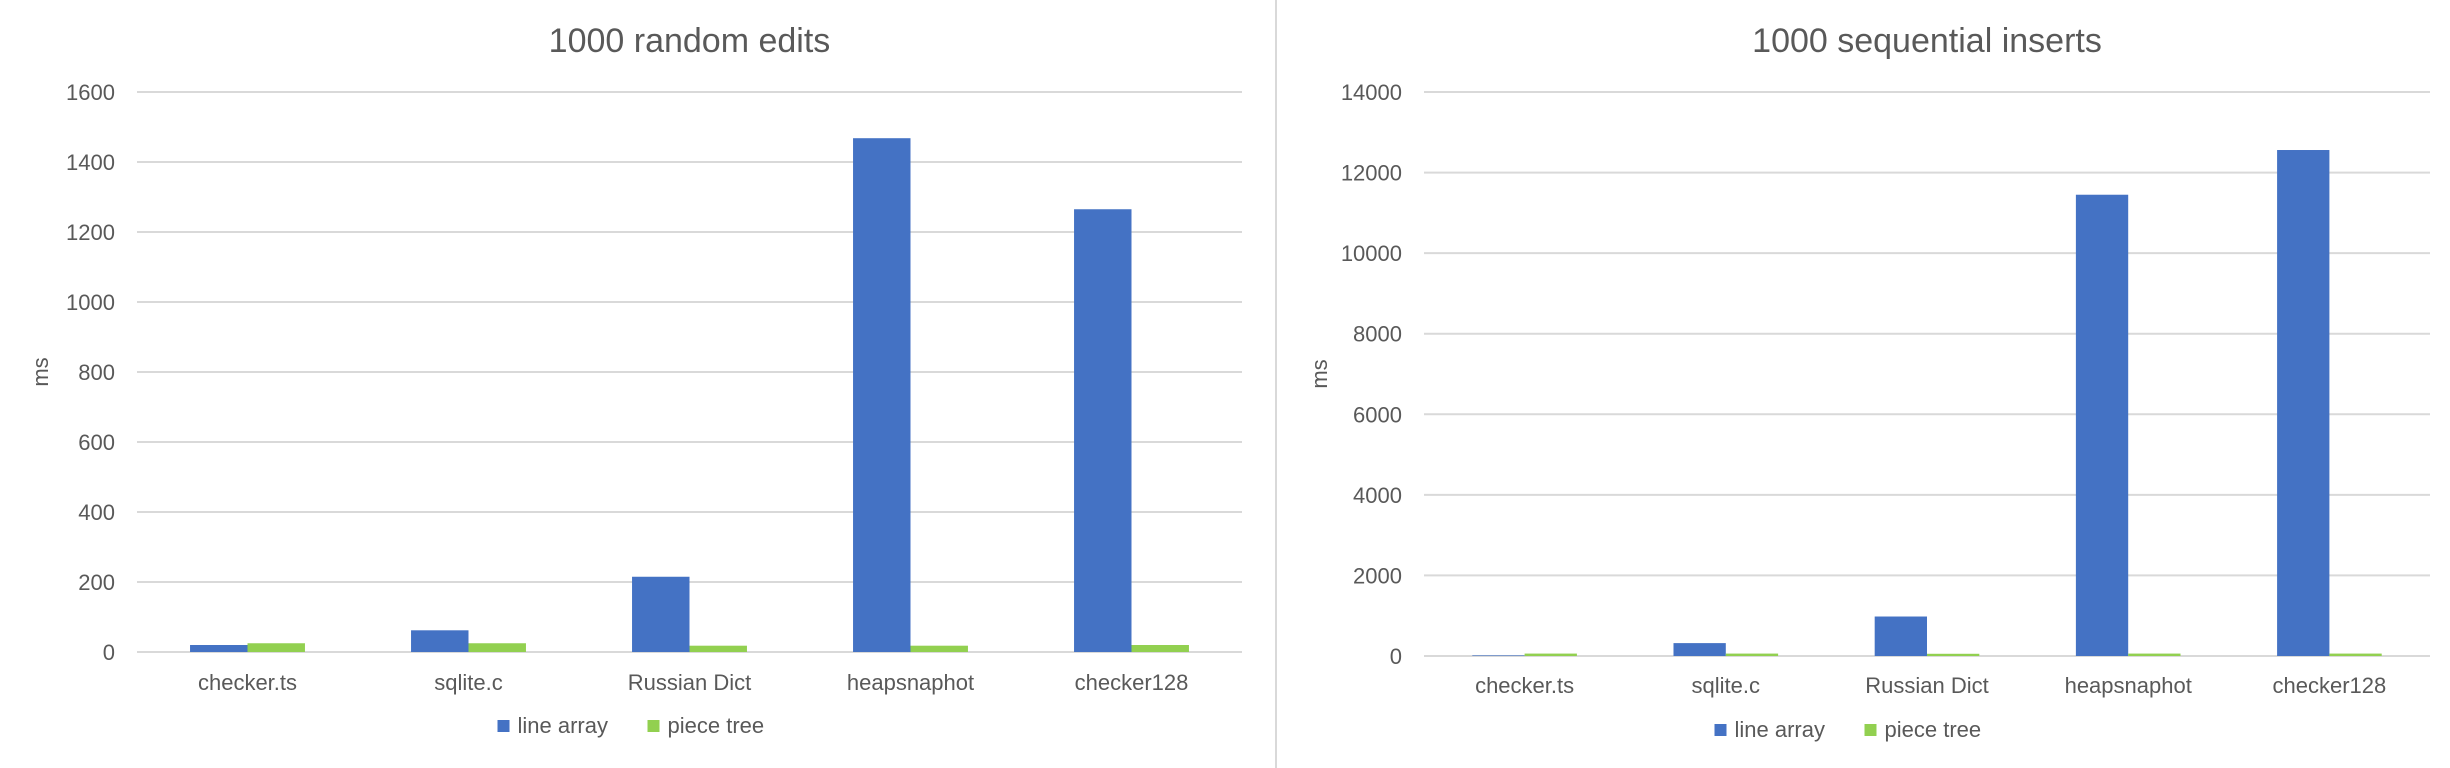 Image resolution: width=2450 pixels, height=768 pixels. I want to click on y-tick-label: 1400, so click(90, 162).